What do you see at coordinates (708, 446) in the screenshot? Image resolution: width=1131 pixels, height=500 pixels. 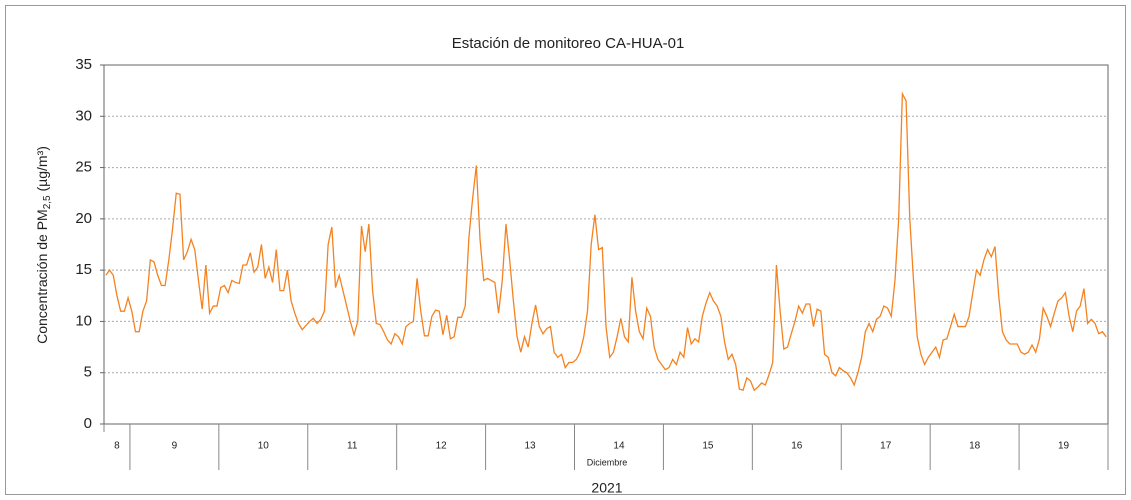 I see `day-label: 15` at bounding box center [708, 446].